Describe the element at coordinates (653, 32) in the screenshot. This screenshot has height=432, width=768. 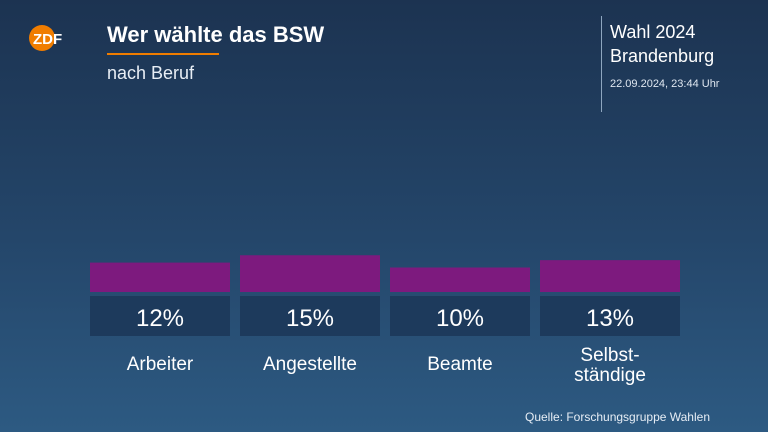
I see `election-line-1: Wahl 2024` at that location.